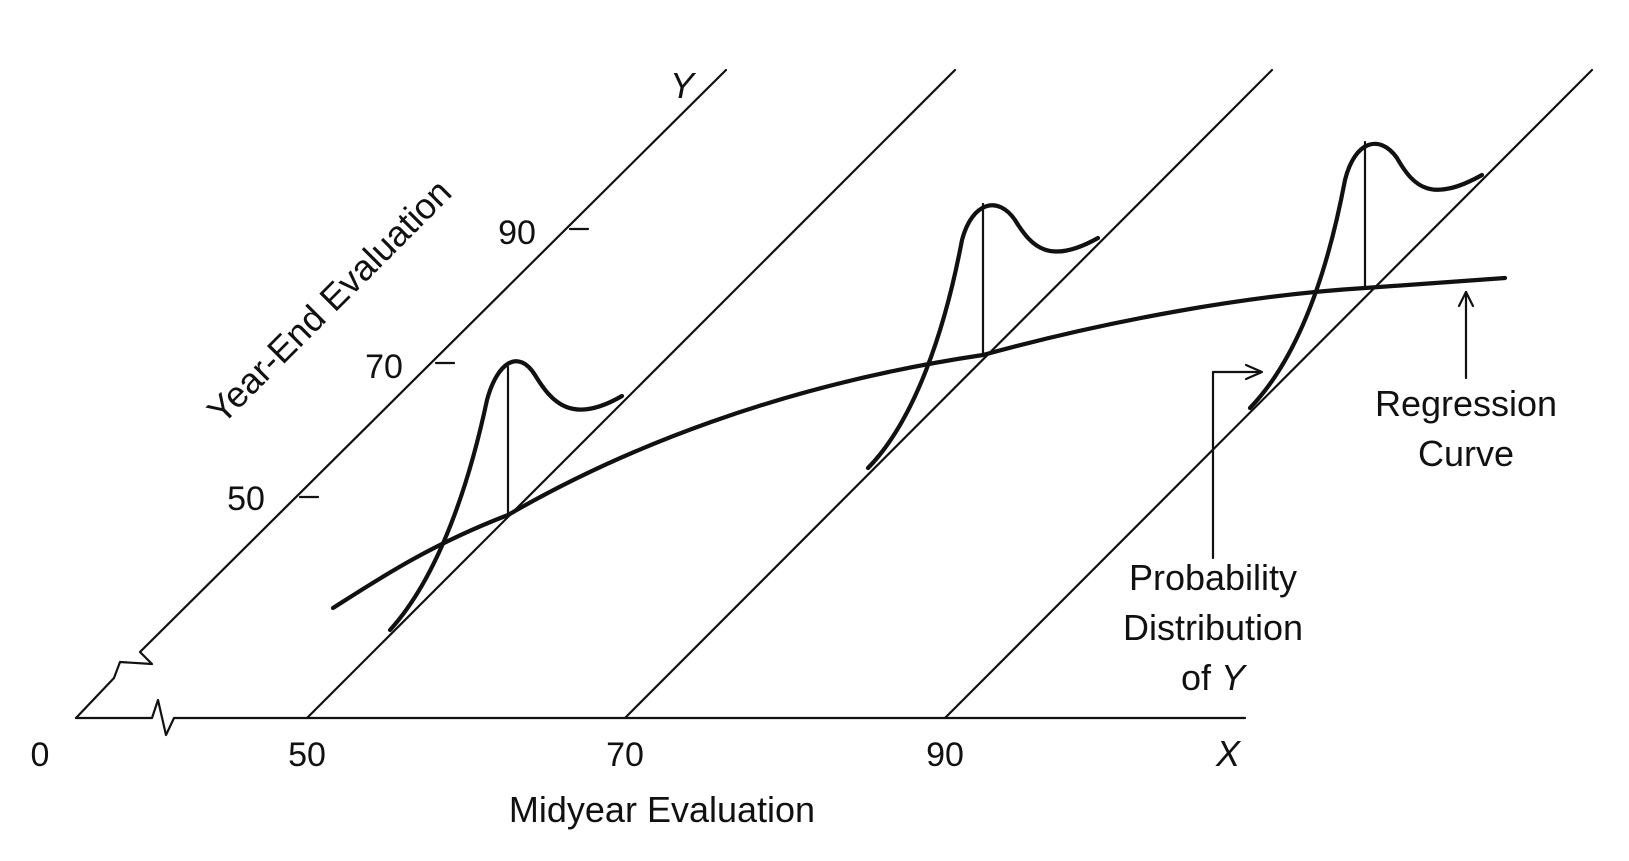  Describe the element at coordinates (1213, 627) in the screenshot. I see `probability-label-line-2: Distribution` at that location.